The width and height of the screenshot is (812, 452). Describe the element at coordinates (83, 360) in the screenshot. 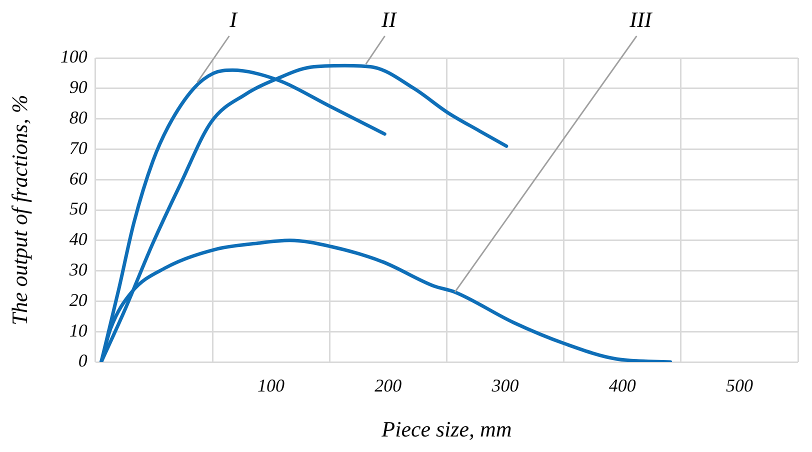

I see `y-tick-label: 0` at that location.